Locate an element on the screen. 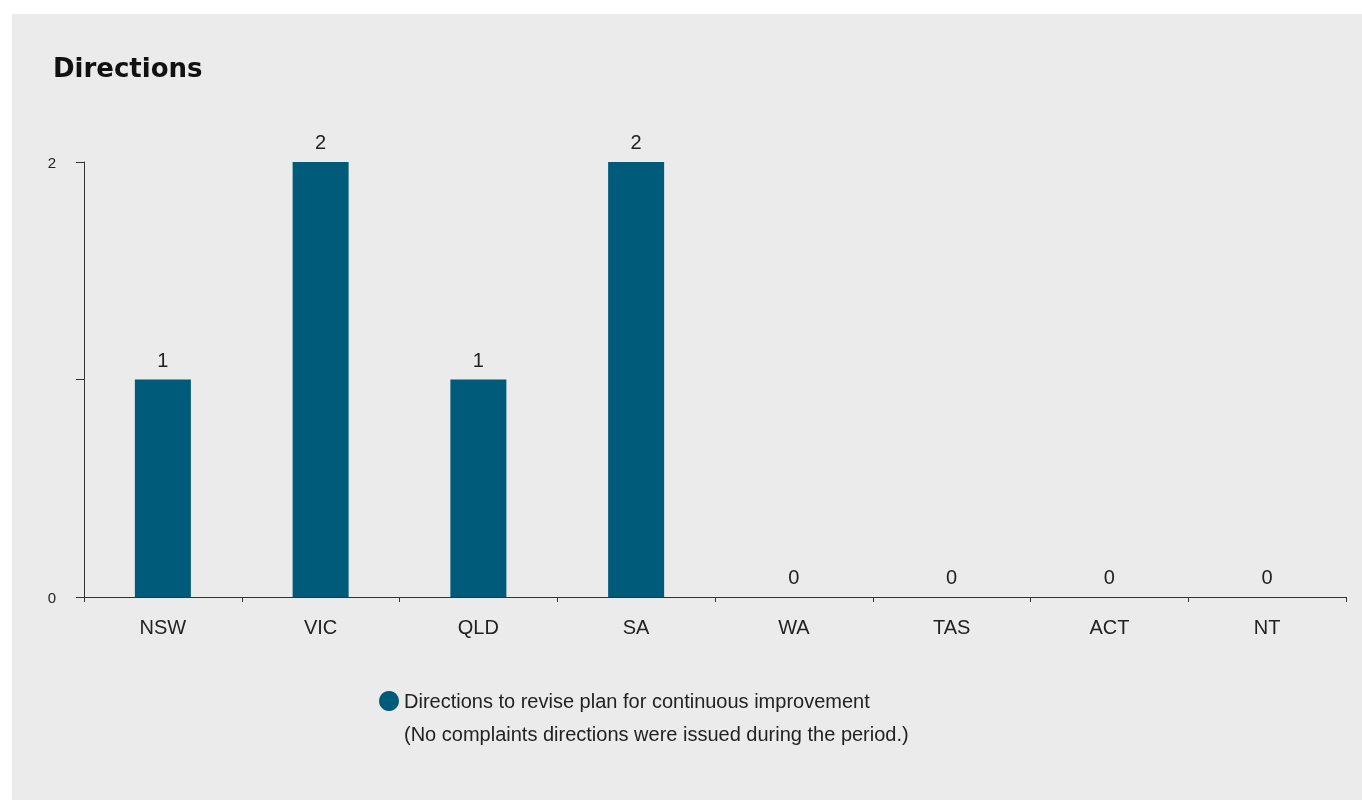 The image size is (1362, 801). legend-label: Directions to revise plan for continuous improvement is located at coordinates (637, 701).